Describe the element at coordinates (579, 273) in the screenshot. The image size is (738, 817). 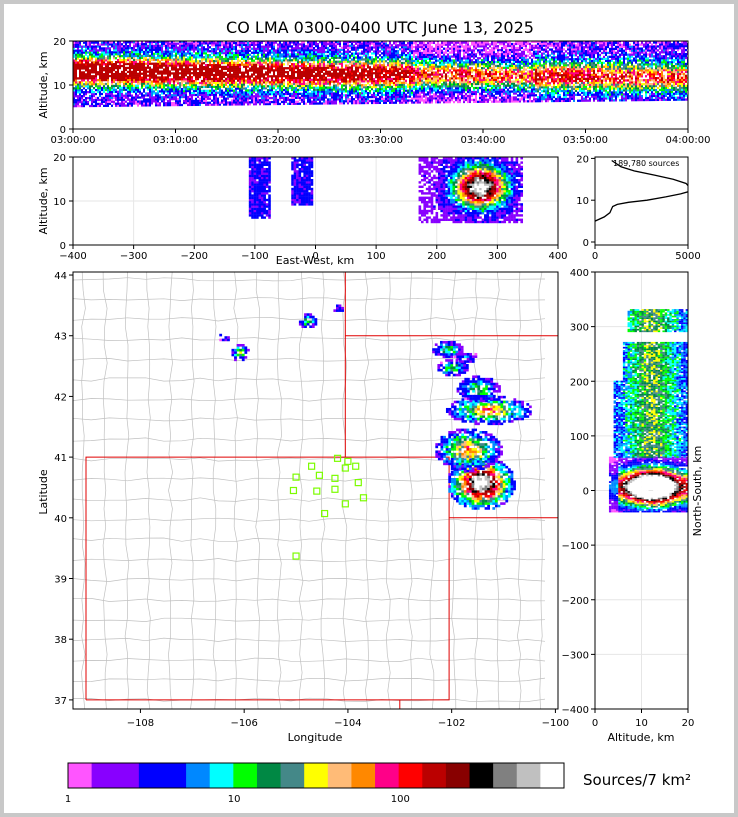
I see `north-south-ytick-label: 400` at that location.